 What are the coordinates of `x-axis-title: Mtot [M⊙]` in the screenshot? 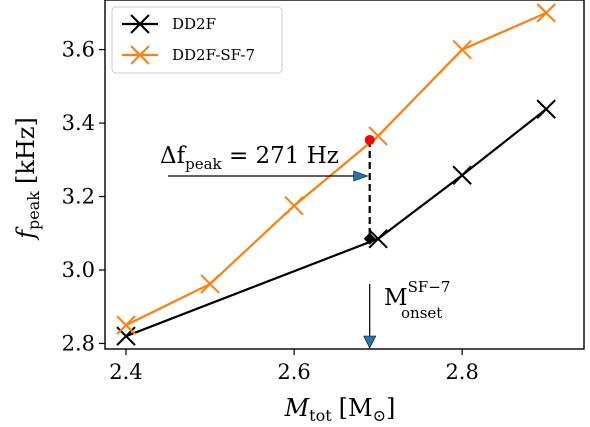 It's located at (340, 409).